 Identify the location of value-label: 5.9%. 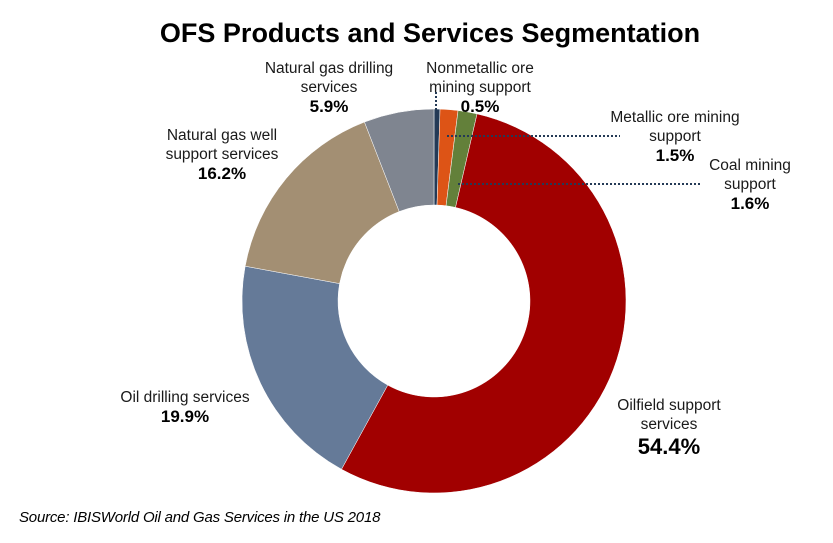
(329, 106).